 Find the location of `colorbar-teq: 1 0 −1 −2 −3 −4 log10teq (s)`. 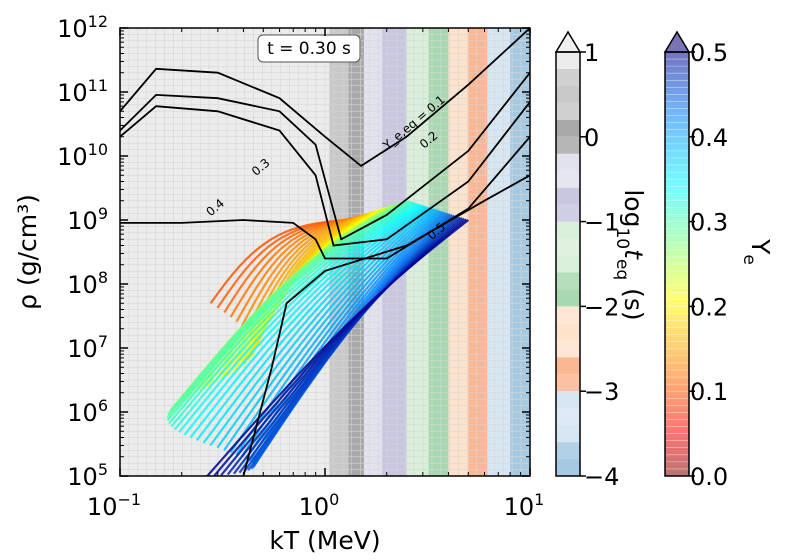

colorbar-teq: 1 0 −1 −2 −3 −4 log10teq (s) is located at coordinates (601, 260).